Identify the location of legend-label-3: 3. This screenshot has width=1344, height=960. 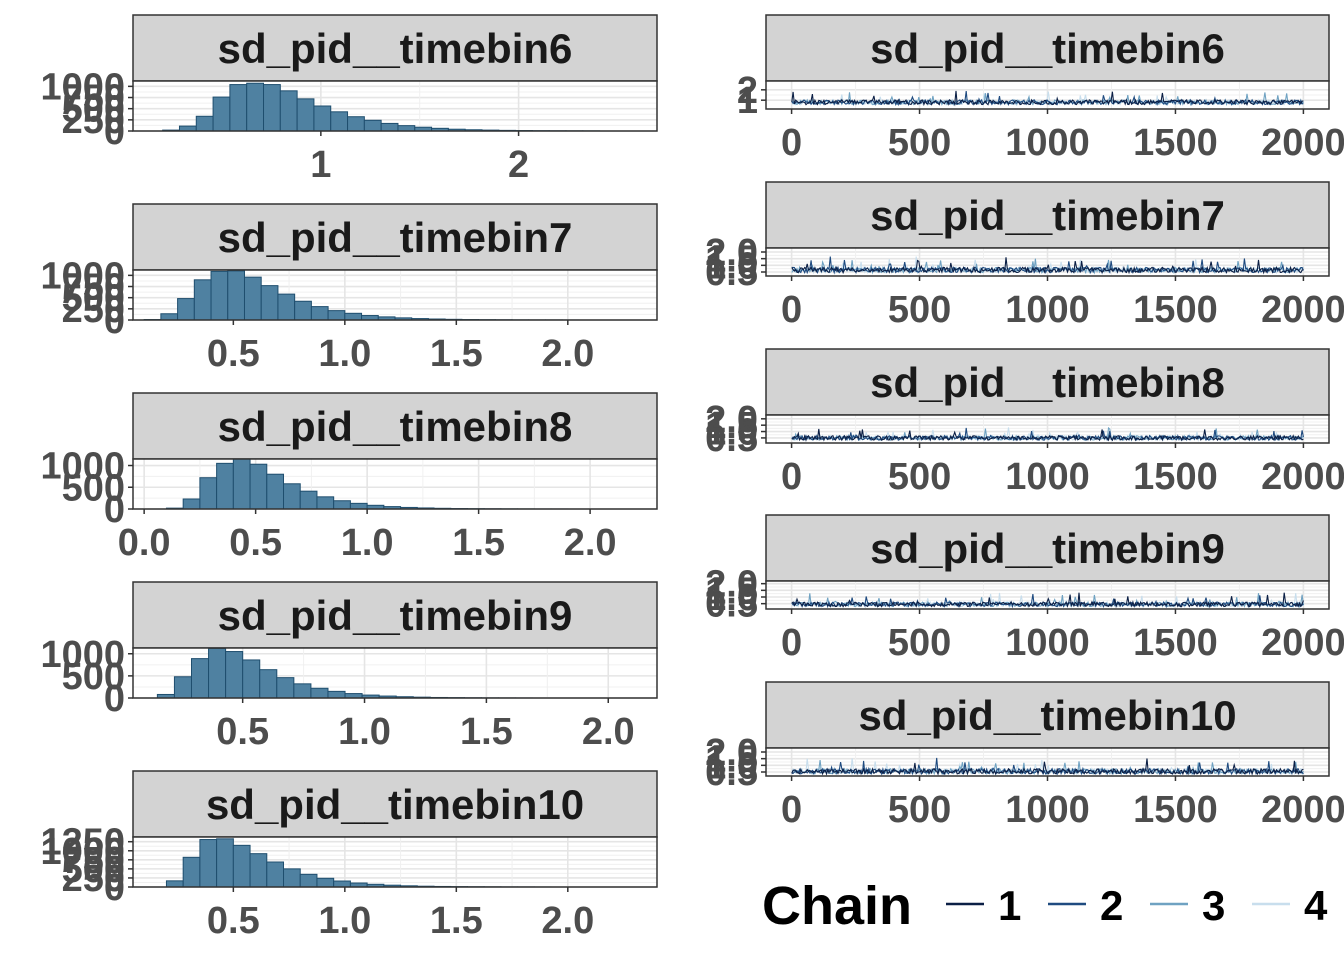
(1213, 905).